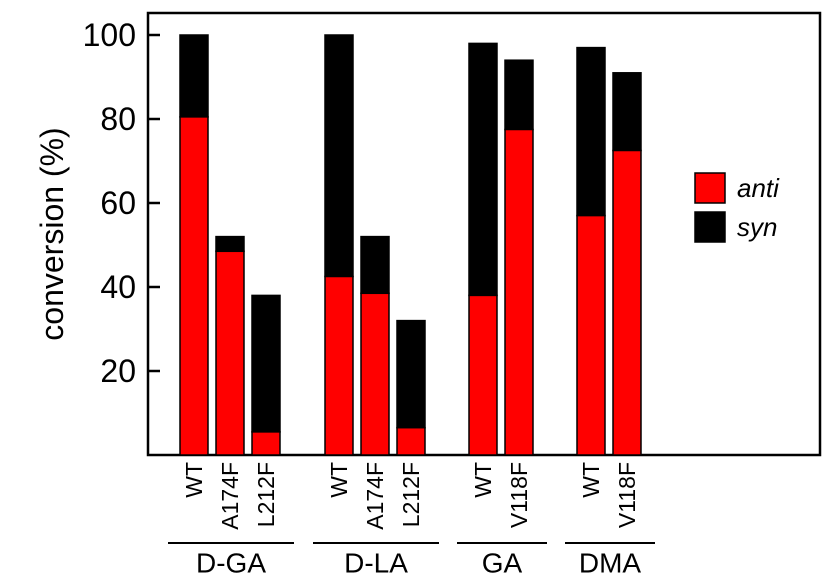 The height and width of the screenshot is (578, 827). I want to click on group-label: D-GA, so click(231, 563).